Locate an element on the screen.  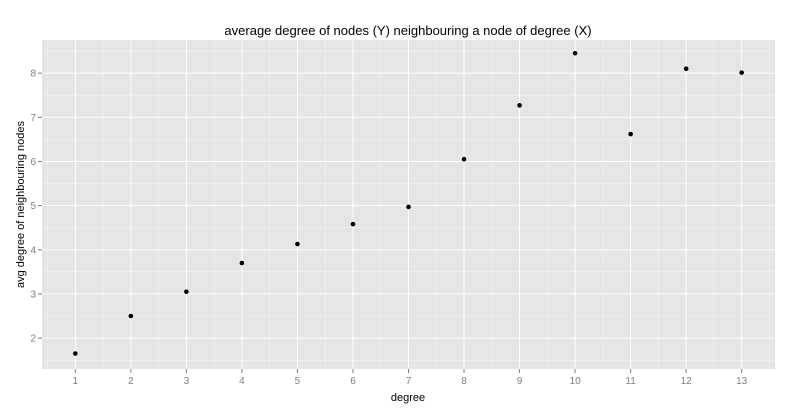
x-axis: 1 2 3 4 5 6 7 8 9 10 11 12 13 is located at coordinates (410, 378).